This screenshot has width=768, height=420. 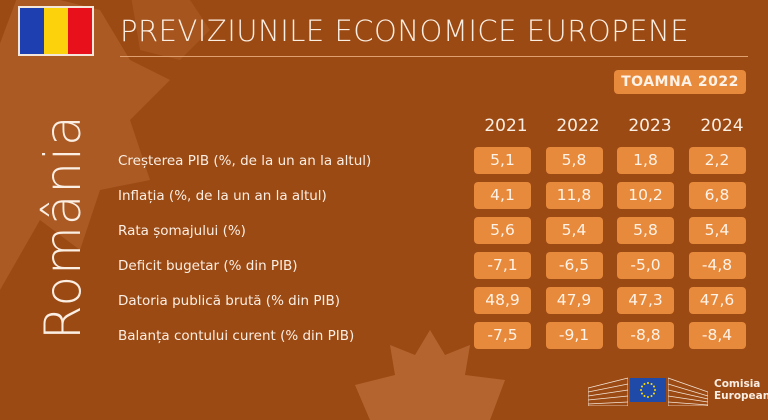 I want to click on value-cell: 2,2, so click(x=717, y=160).